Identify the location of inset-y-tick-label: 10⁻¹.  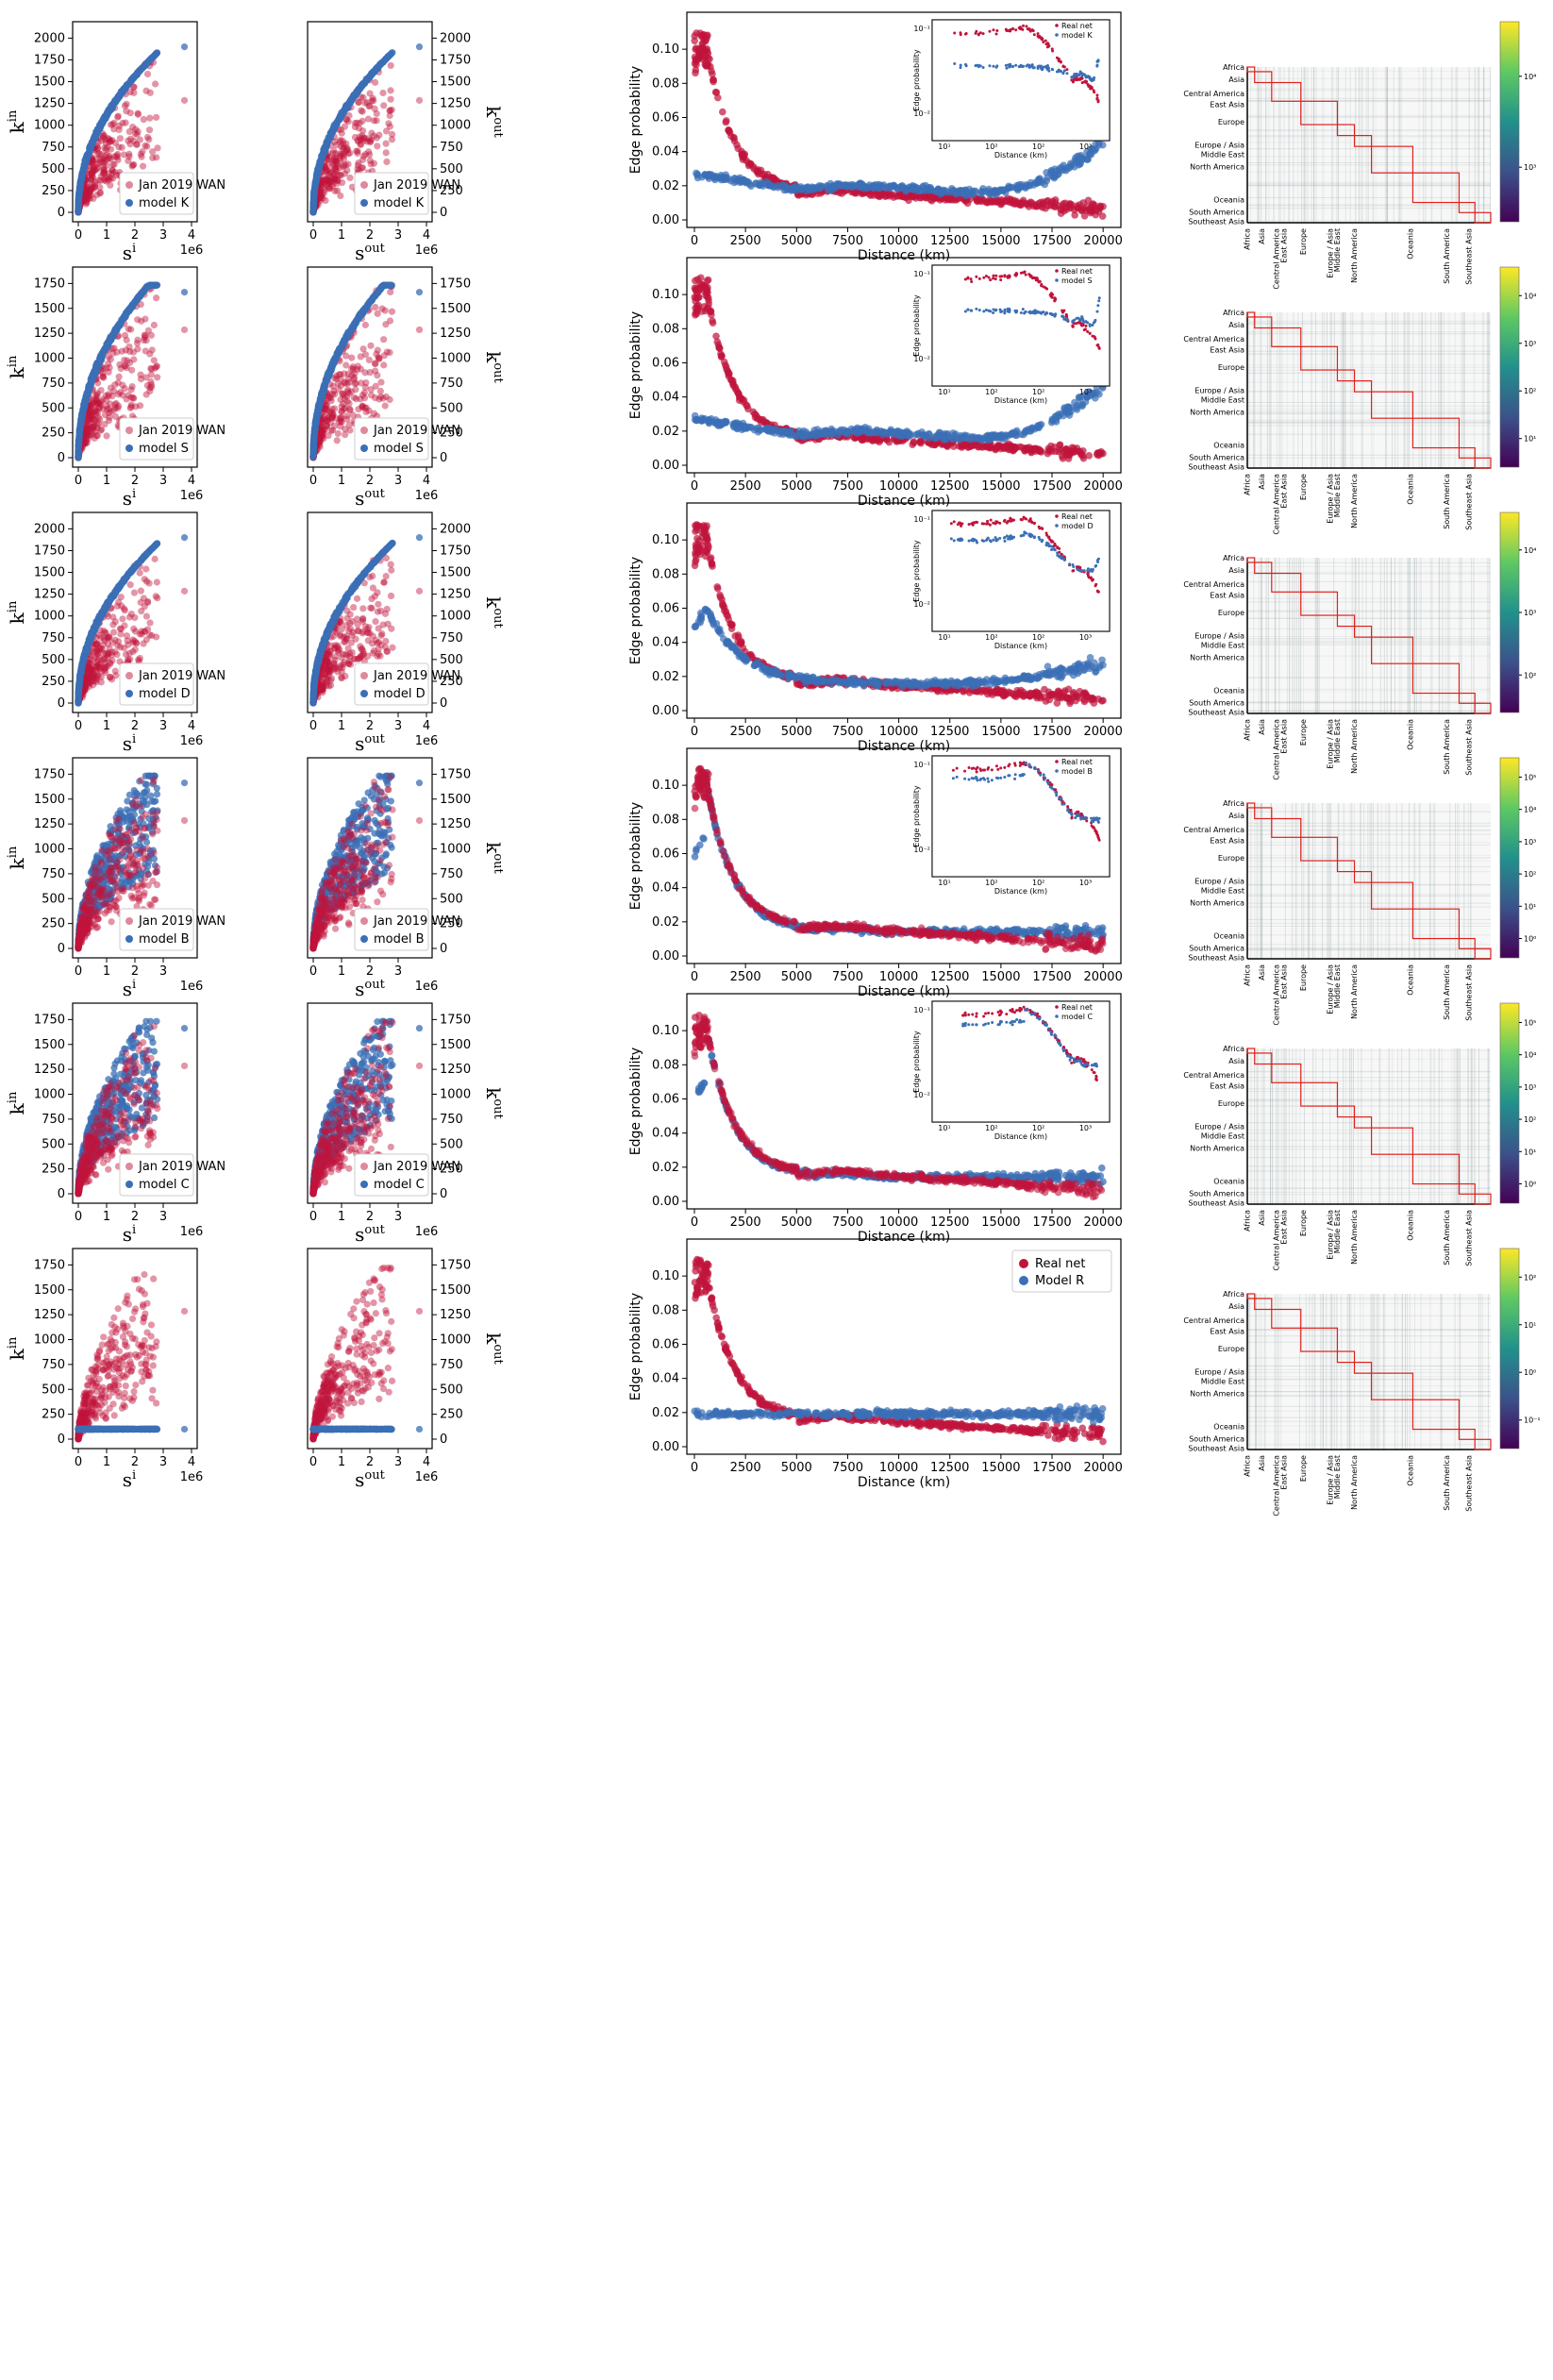
(921, 29).